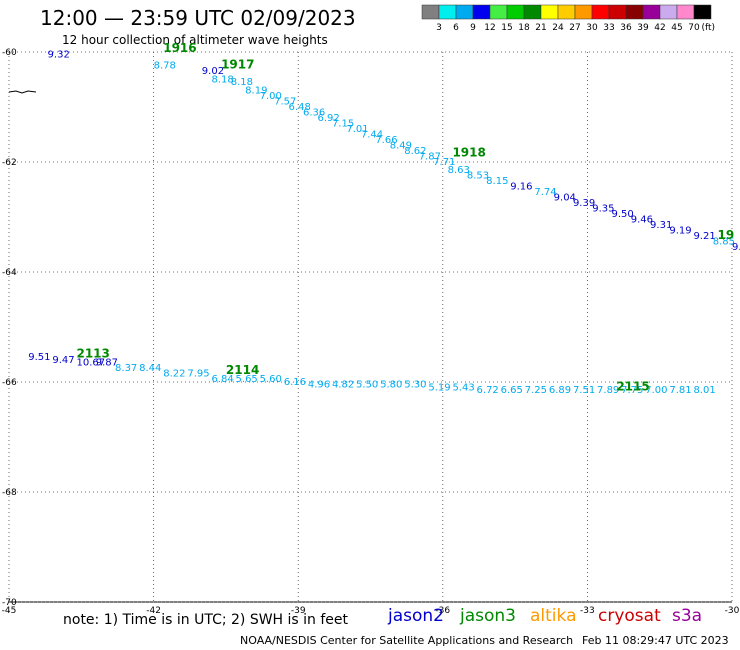 This screenshot has height=650, width=740. What do you see at coordinates (488, 616) in the screenshot?
I see `legend-jason3: jason3` at bounding box center [488, 616].